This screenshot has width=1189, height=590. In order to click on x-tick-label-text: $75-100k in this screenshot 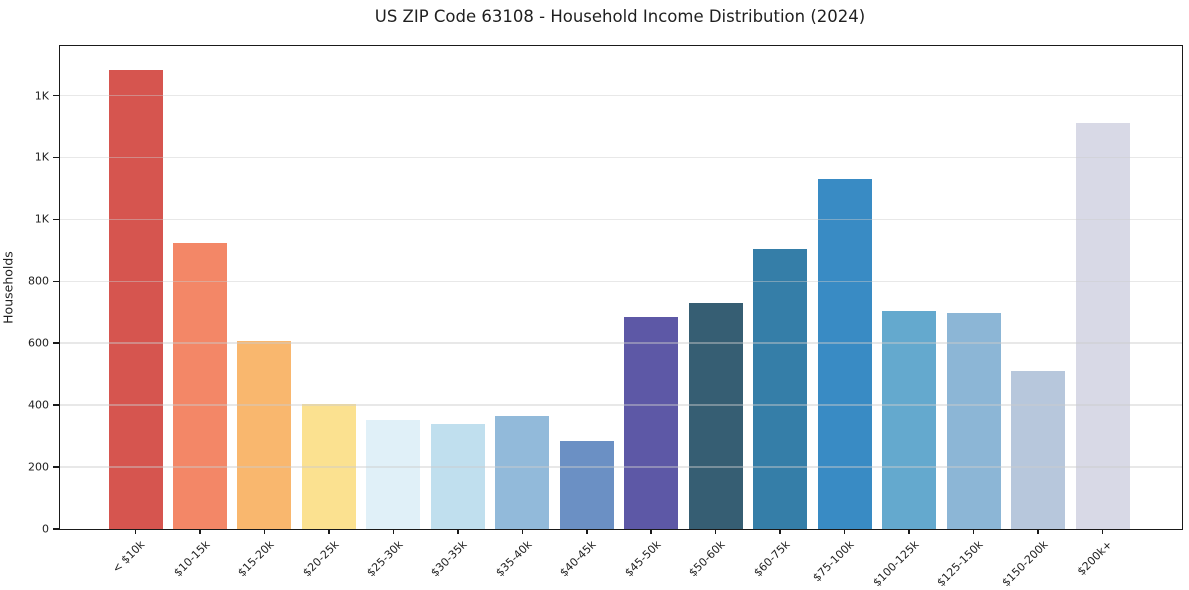, I will do `click(833, 561)`.